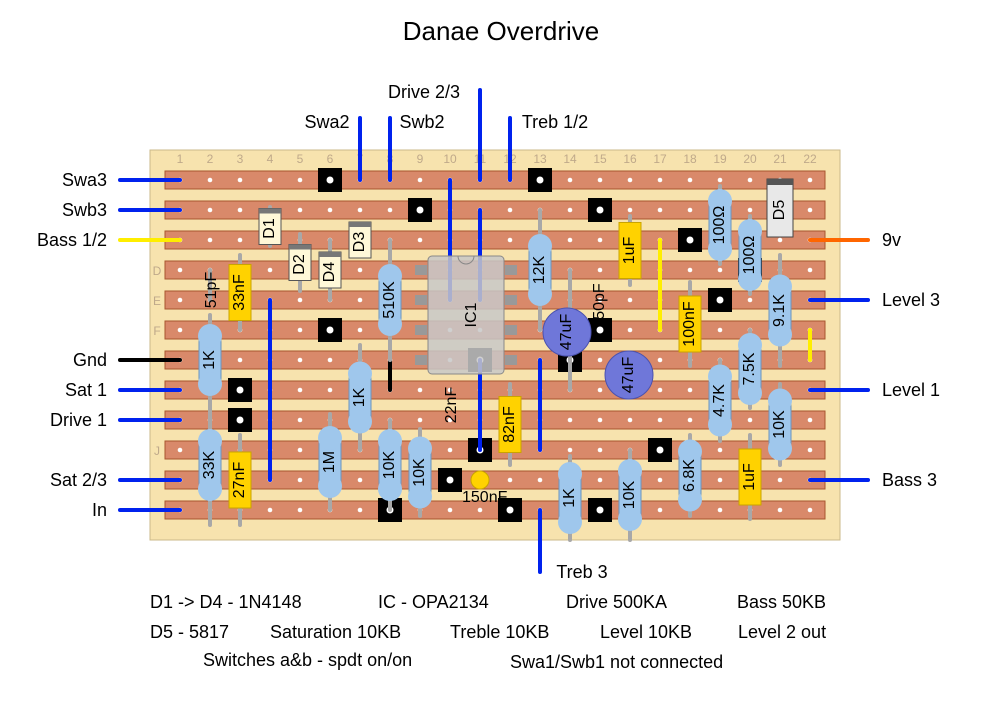 The width and height of the screenshot is (1003, 706). What do you see at coordinates (616, 602) in the screenshot?
I see `note-drive-pot: Drive 500KA` at bounding box center [616, 602].